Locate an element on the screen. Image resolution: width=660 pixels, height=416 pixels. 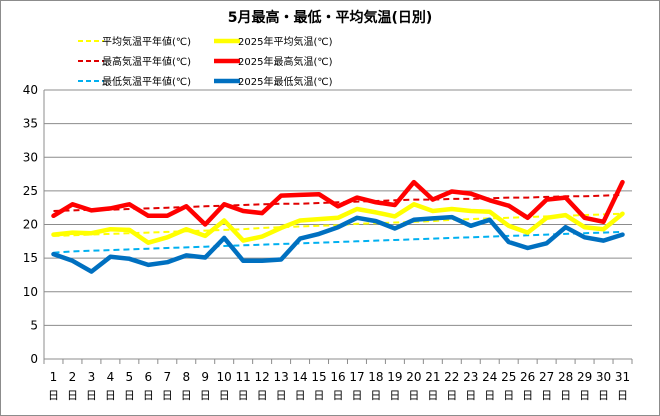
x-tick-label: 14 is located at coordinates (299, 377).